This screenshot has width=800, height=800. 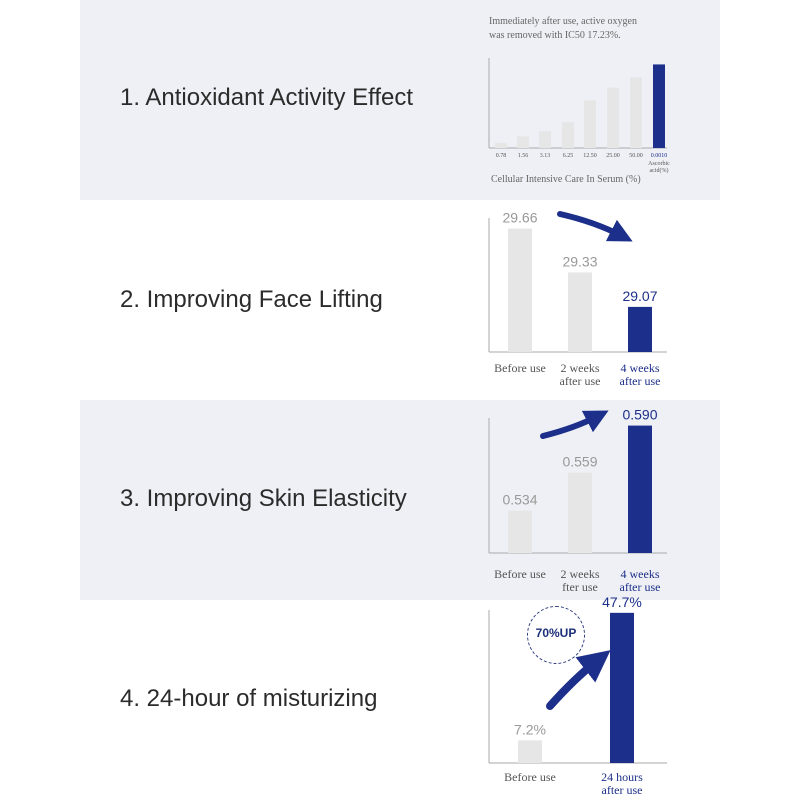 I want to click on badge-70-up: 70%UP, so click(x=556, y=633).